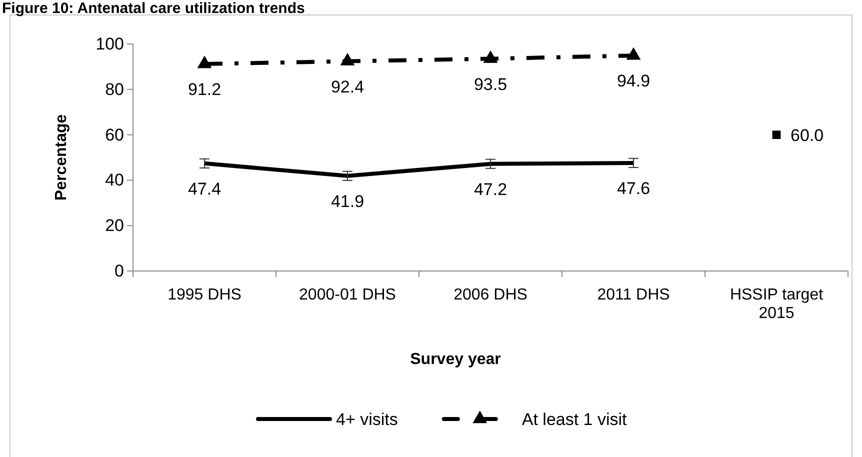 The height and width of the screenshot is (457, 862). Describe the element at coordinates (114, 180) in the screenshot. I see `y-tick-label: 40` at that location.